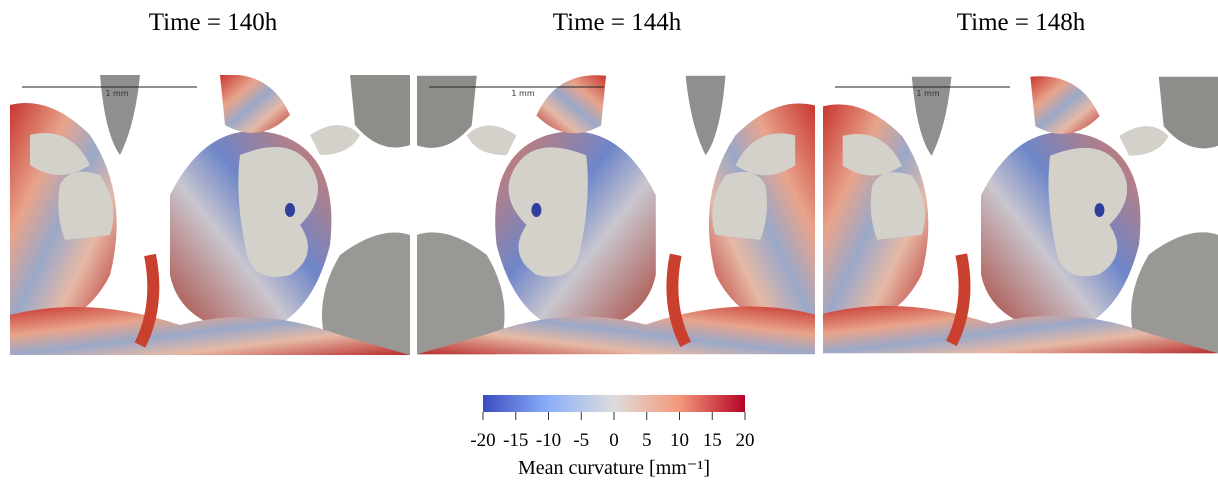 The width and height of the screenshot is (1218, 485). I want to click on colorbar-gradient, so click(614, 403).